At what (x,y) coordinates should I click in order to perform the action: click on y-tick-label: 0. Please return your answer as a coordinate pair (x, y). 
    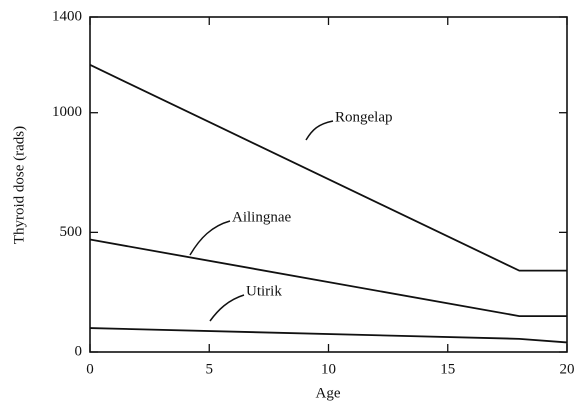
    Looking at the image, I should click on (79, 351).